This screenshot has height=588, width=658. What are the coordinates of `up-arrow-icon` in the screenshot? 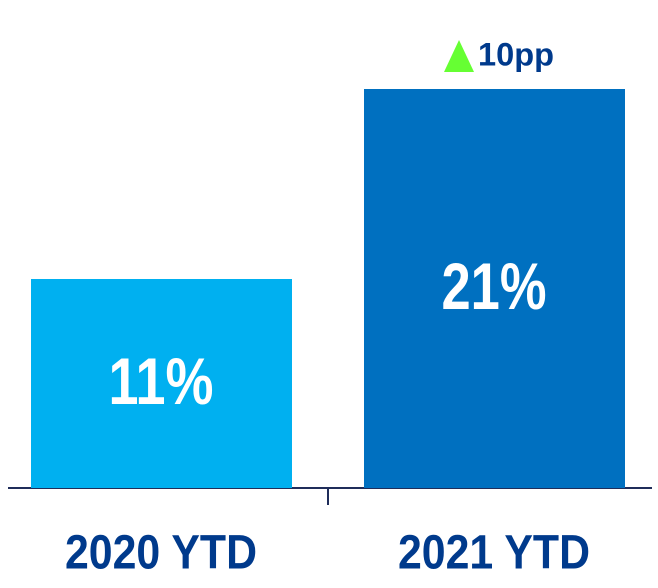 It's located at (459, 56).